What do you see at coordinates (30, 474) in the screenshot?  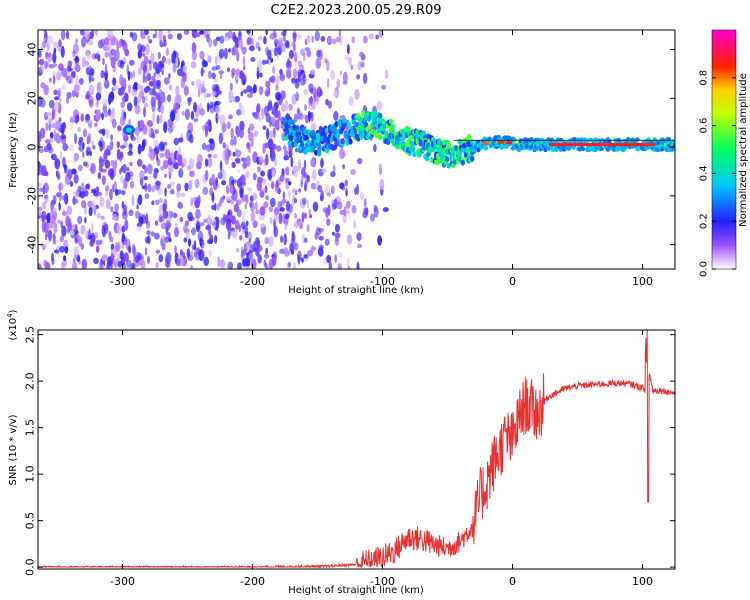 I see `snr-y-tick-label: 1.0` at bounding box center [30, 474].